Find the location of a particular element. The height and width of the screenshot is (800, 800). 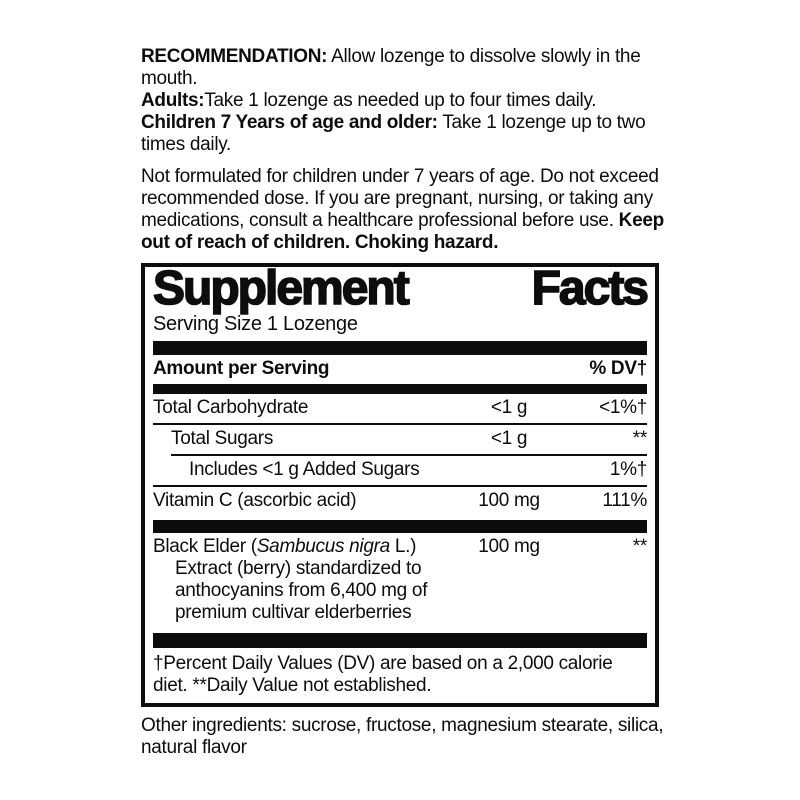

nutrient-dv: <1%† is located at coordinates (623, 407).